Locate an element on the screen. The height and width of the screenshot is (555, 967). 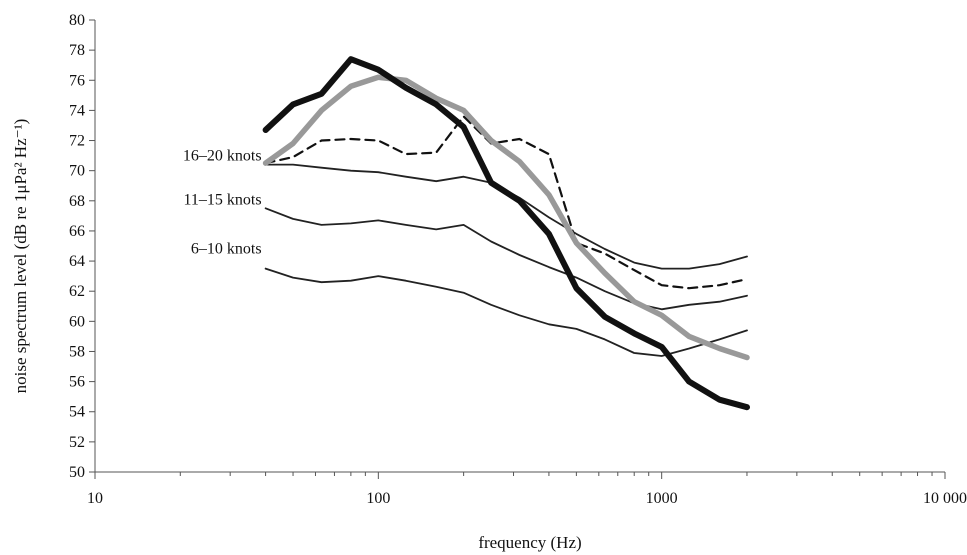
series-label: 6–10 knots is located at coordinates (226, 249).